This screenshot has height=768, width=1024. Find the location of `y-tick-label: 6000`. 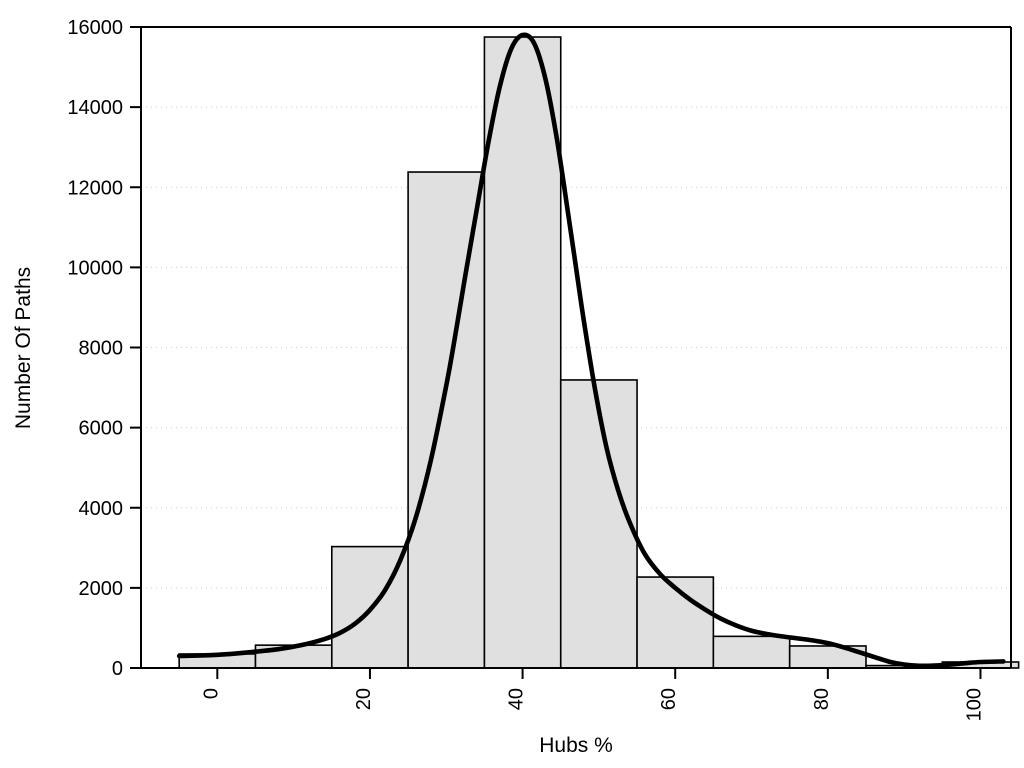

y-tick-label: 6000 is located at coordinates (101, 429).